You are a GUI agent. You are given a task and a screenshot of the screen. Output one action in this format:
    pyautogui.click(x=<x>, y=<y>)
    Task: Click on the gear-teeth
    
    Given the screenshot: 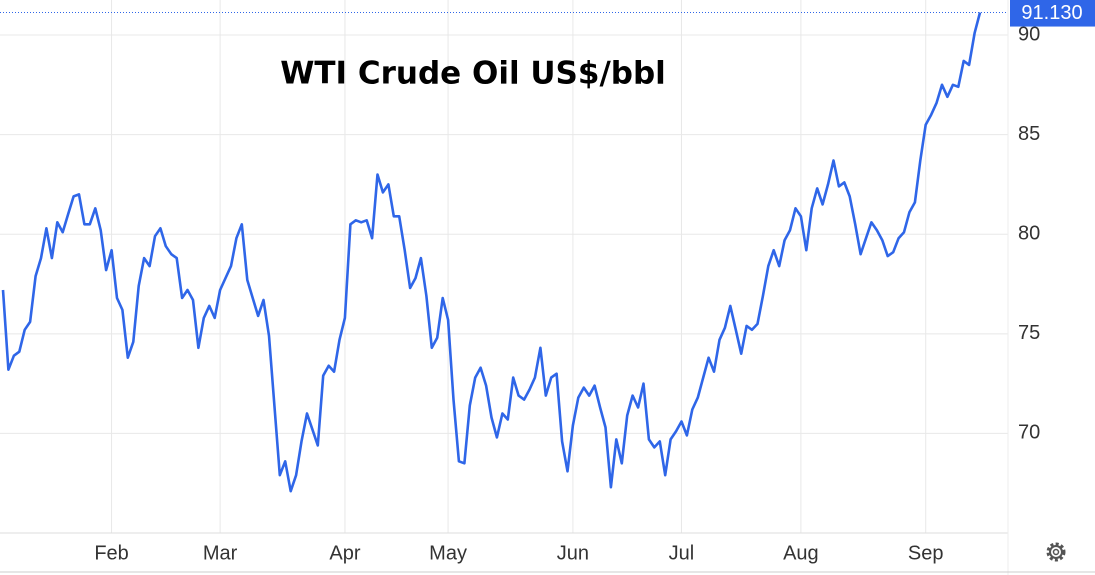 What is the action you would take?
    pyautogui.click(x=1056, y=552)
    